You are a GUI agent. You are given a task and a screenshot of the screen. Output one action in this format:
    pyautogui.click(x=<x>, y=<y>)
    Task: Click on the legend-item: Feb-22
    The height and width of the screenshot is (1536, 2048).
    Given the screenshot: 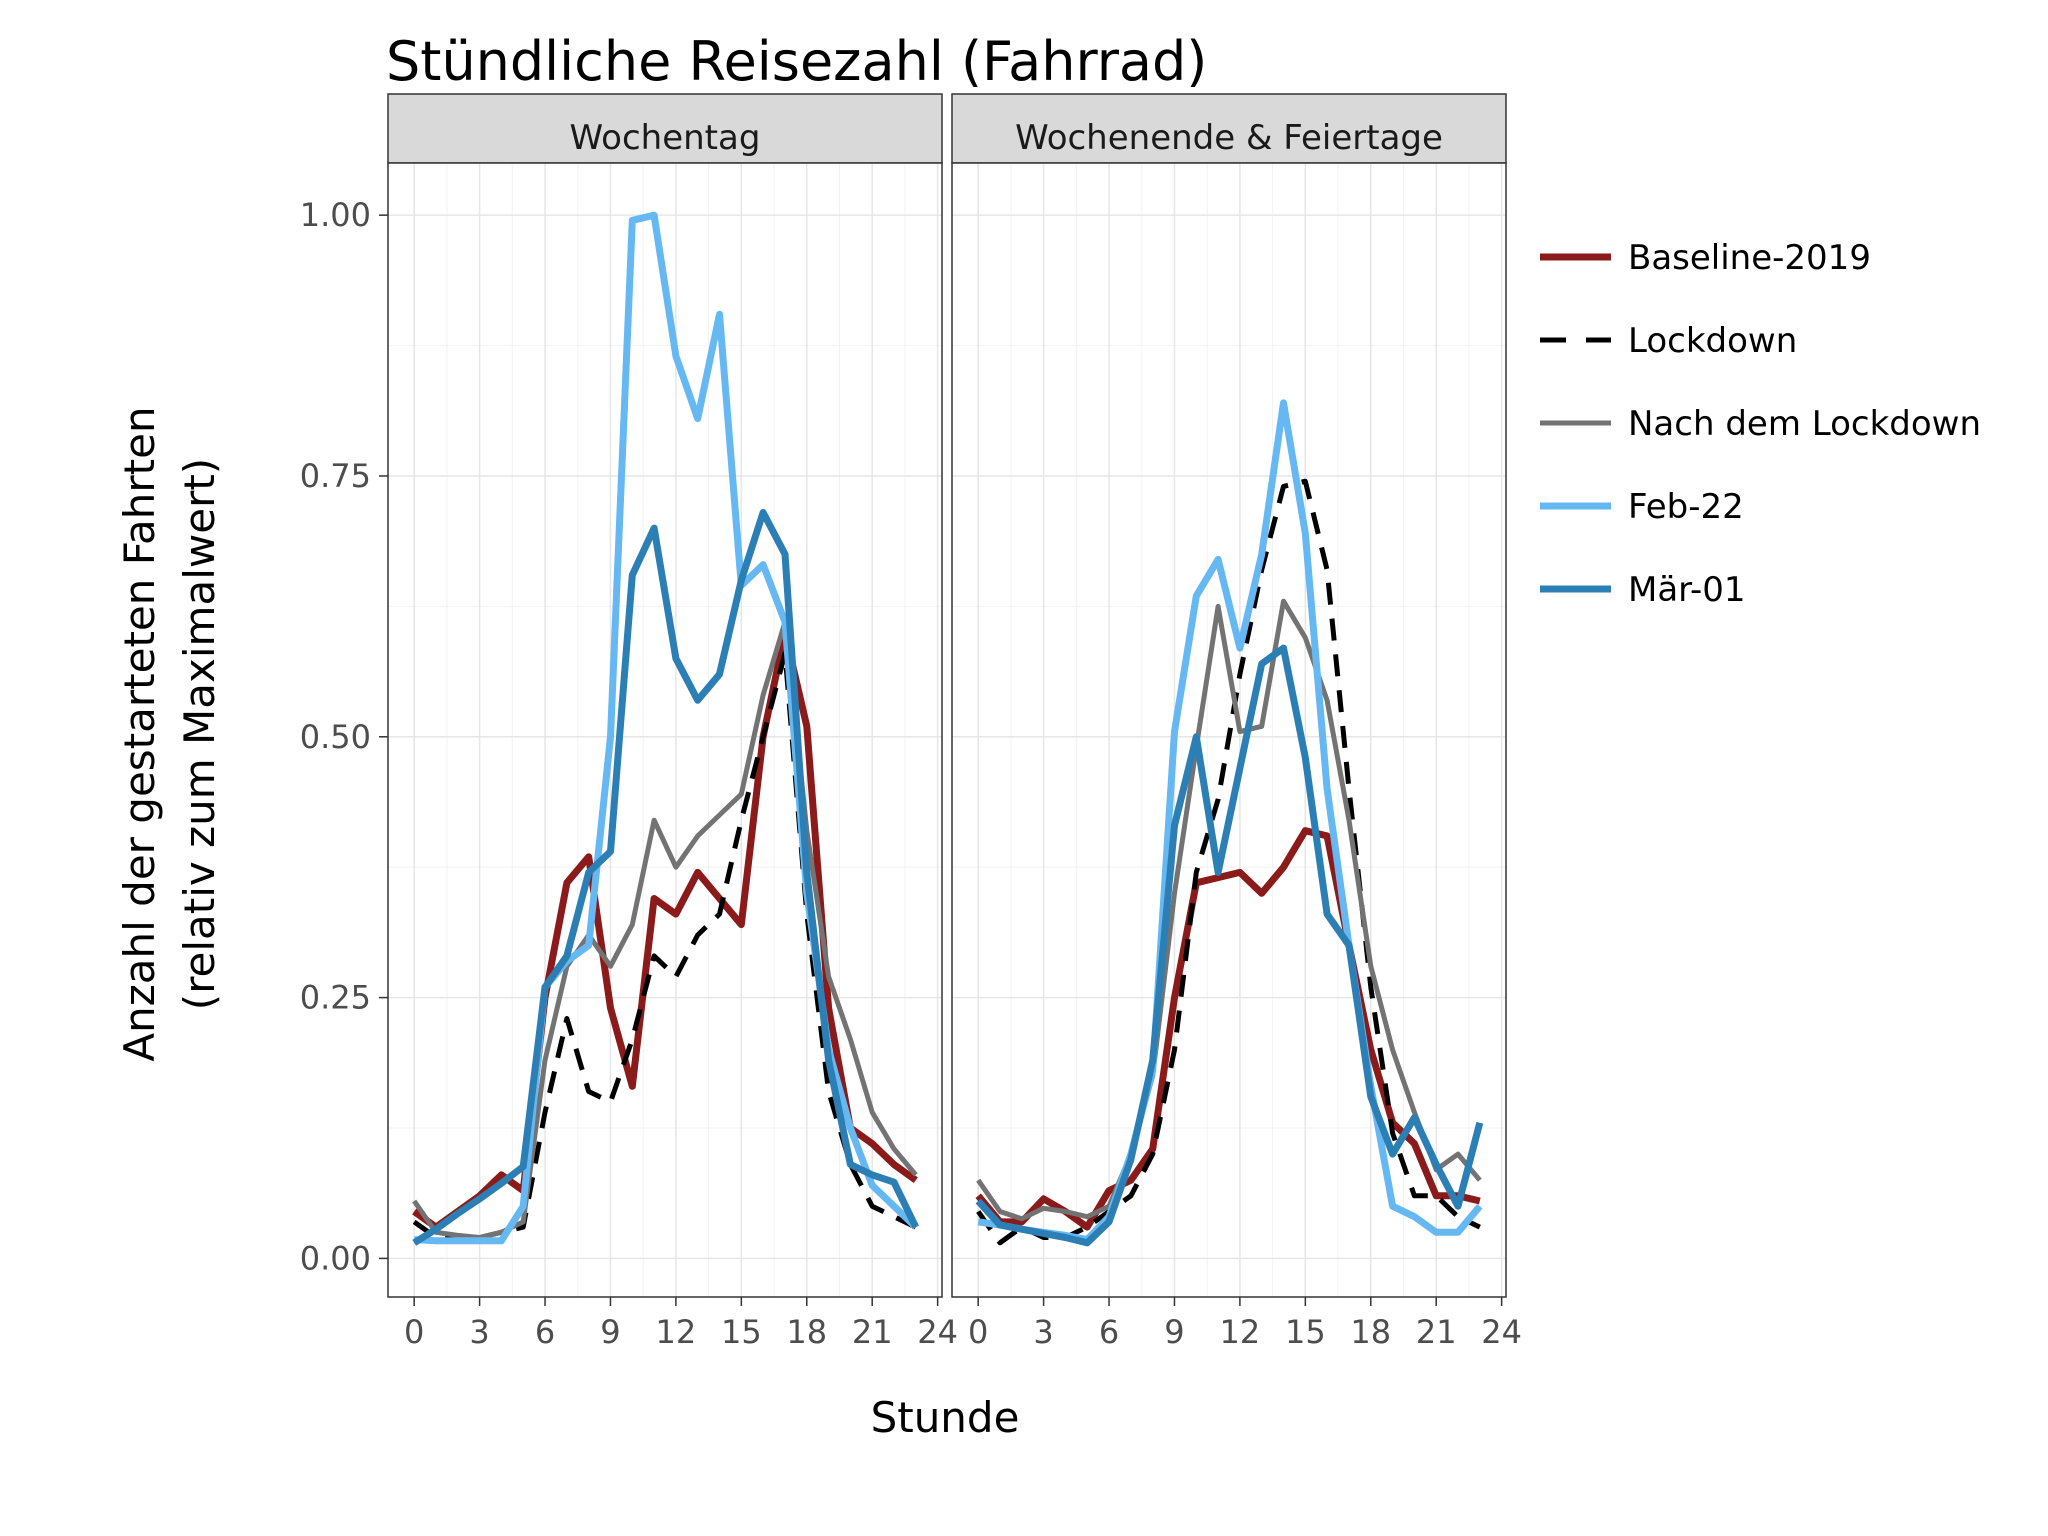 What is the action you would take?
    pyautogui.click(x=1642, y=507)
    